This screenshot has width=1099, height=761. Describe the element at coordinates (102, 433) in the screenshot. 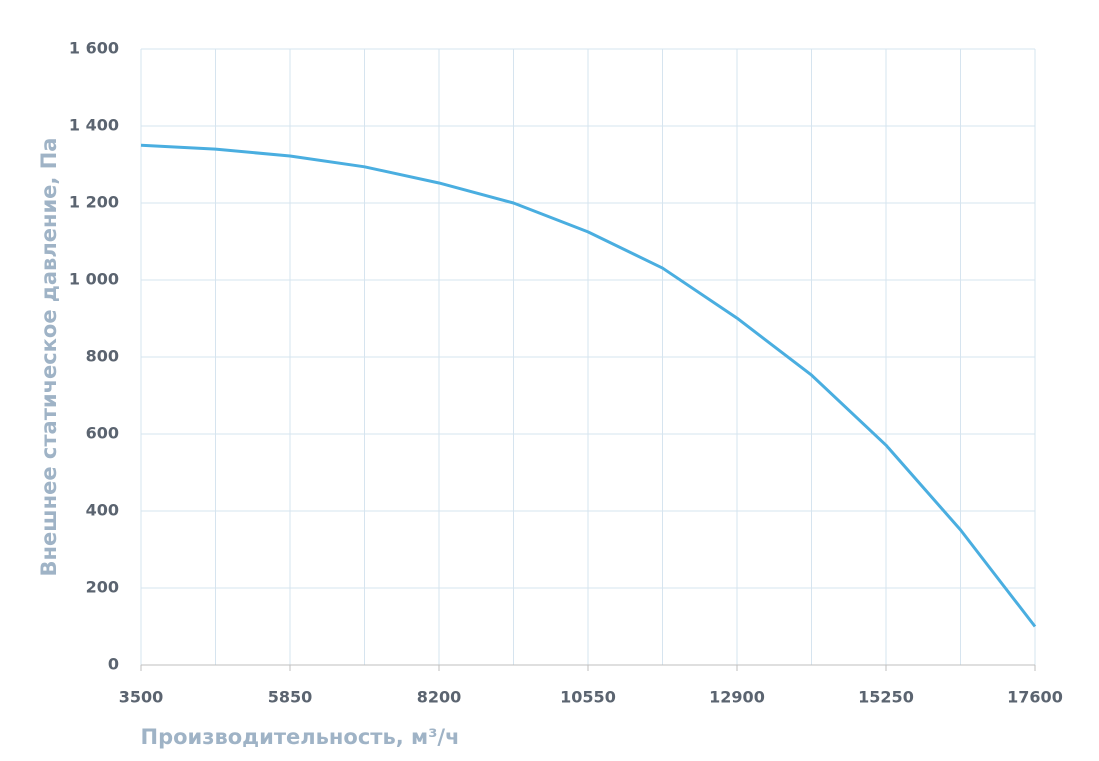

I see `y-tick-label: 600` at that location.